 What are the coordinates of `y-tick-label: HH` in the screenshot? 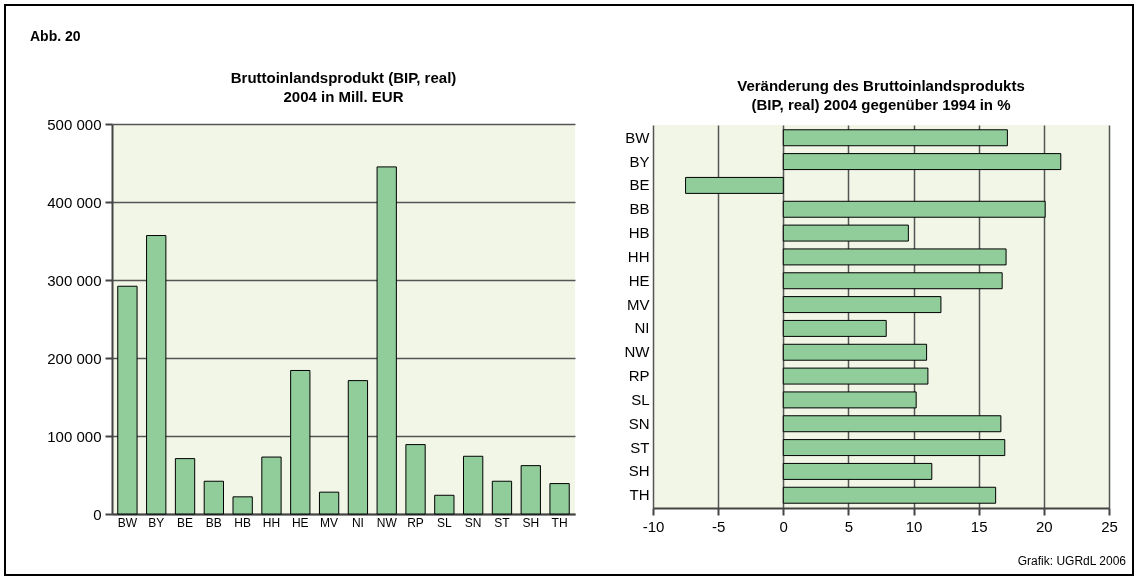 It's located at (638, 256).